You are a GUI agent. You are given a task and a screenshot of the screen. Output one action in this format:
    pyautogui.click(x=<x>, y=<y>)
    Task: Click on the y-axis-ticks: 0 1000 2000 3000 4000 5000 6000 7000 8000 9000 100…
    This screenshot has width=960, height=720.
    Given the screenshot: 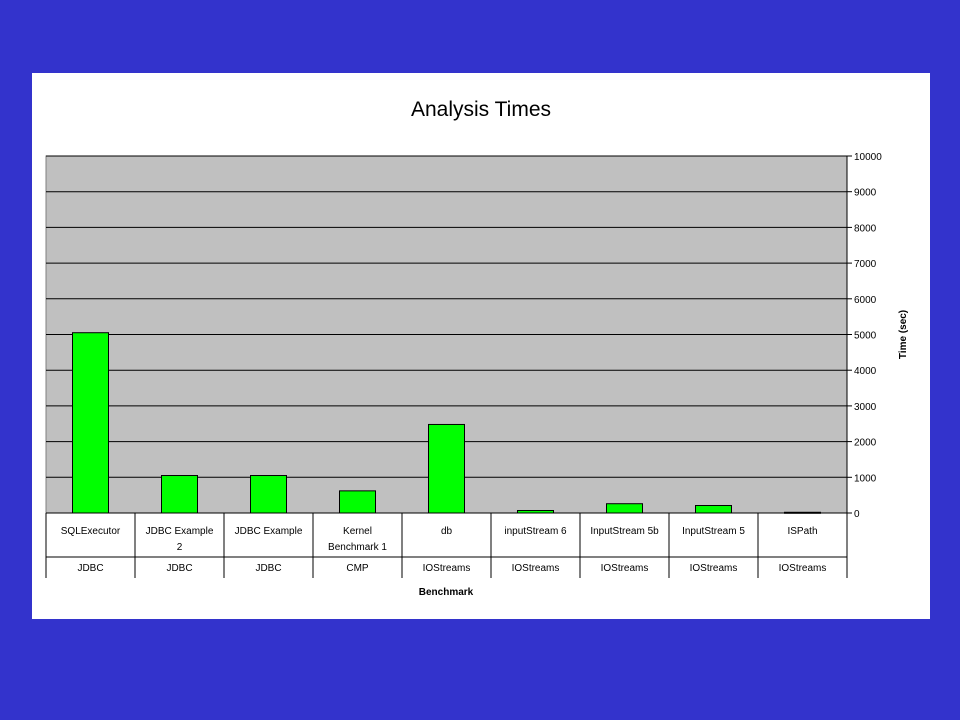 What is the action you would take?
    pyautogui.click(x=864, y=336)
    